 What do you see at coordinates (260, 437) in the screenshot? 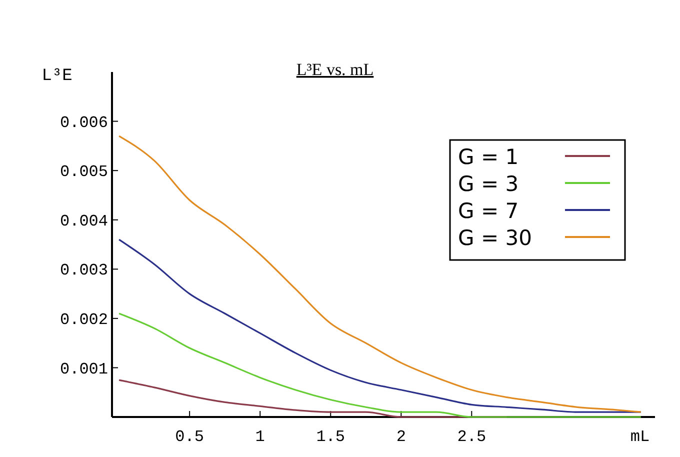
I see `x-tick-label: 1` at bounding box center [260, 437].